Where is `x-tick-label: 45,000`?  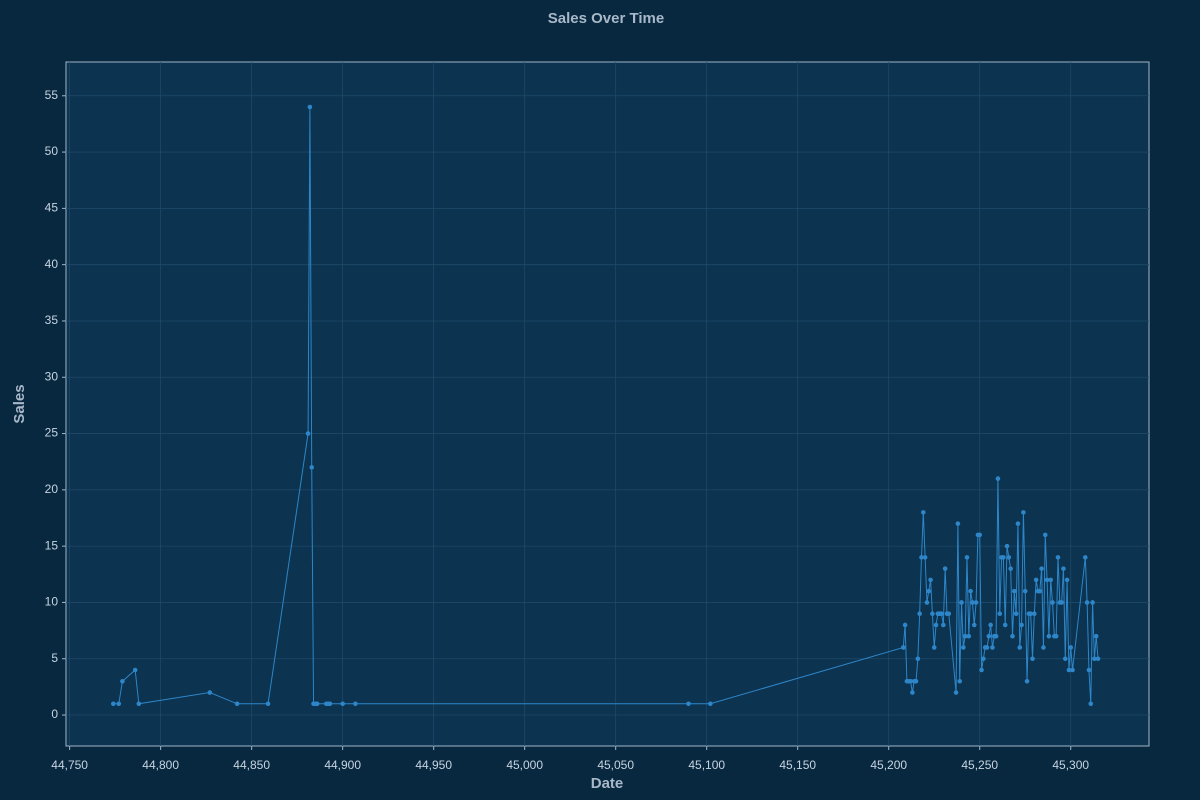 x-tick-label: 45,000 is located at coordinates (524, 765).